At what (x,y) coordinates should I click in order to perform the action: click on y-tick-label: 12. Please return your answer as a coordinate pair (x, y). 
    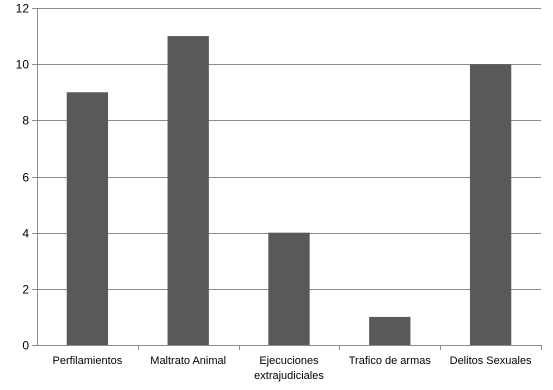
    Looking at the image, I should click on (23, 9).